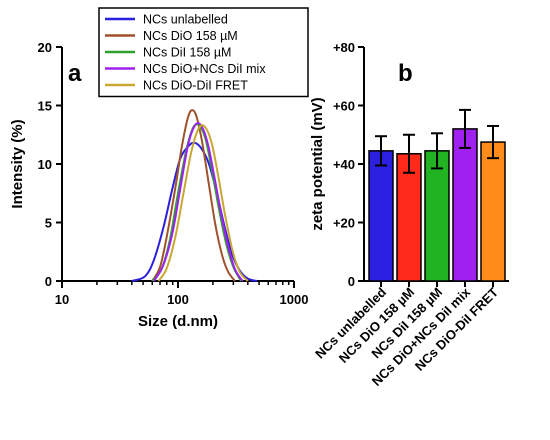 The width and height of the screenshot is (550, 440). I want to click on series-line-ncs-dio-158-m, so click(193, 195).